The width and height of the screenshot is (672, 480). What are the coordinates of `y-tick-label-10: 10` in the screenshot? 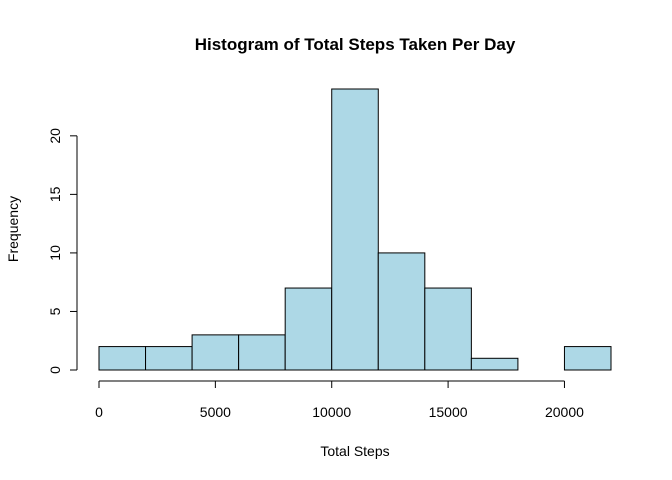 It's located at (55, 253).